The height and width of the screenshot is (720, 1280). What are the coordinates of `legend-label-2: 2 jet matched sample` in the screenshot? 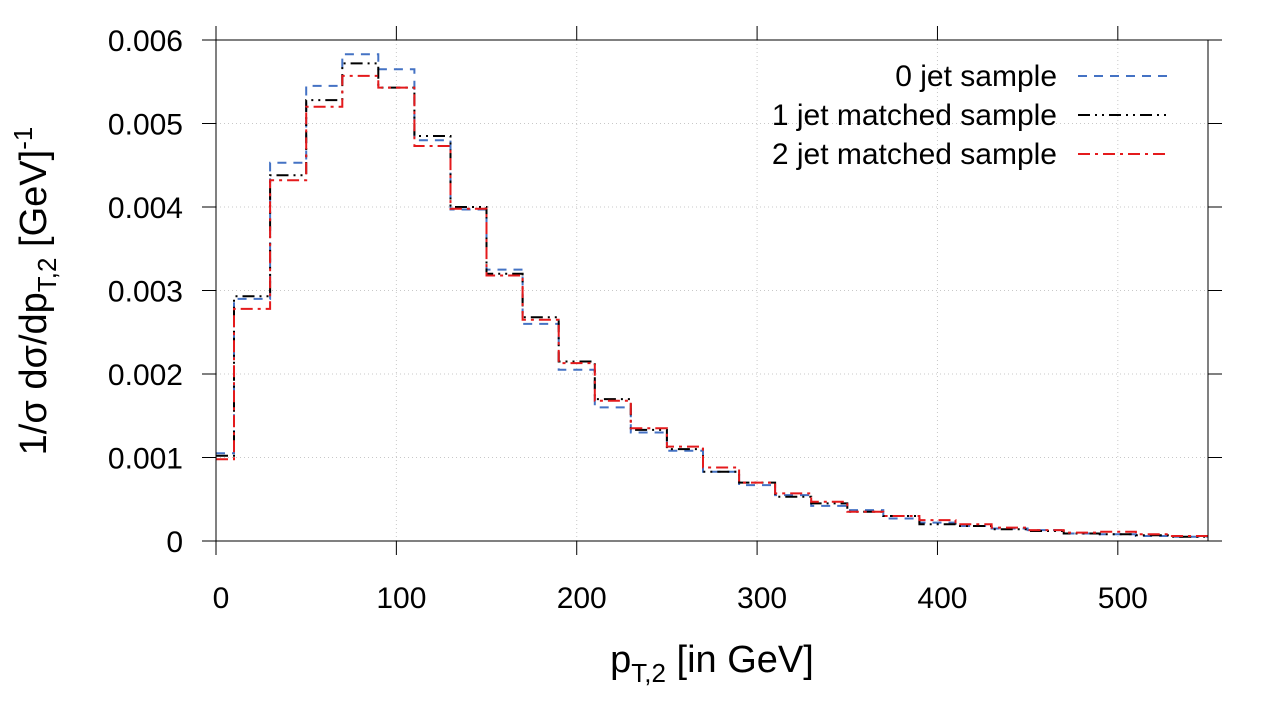 It's located at (914, 154).